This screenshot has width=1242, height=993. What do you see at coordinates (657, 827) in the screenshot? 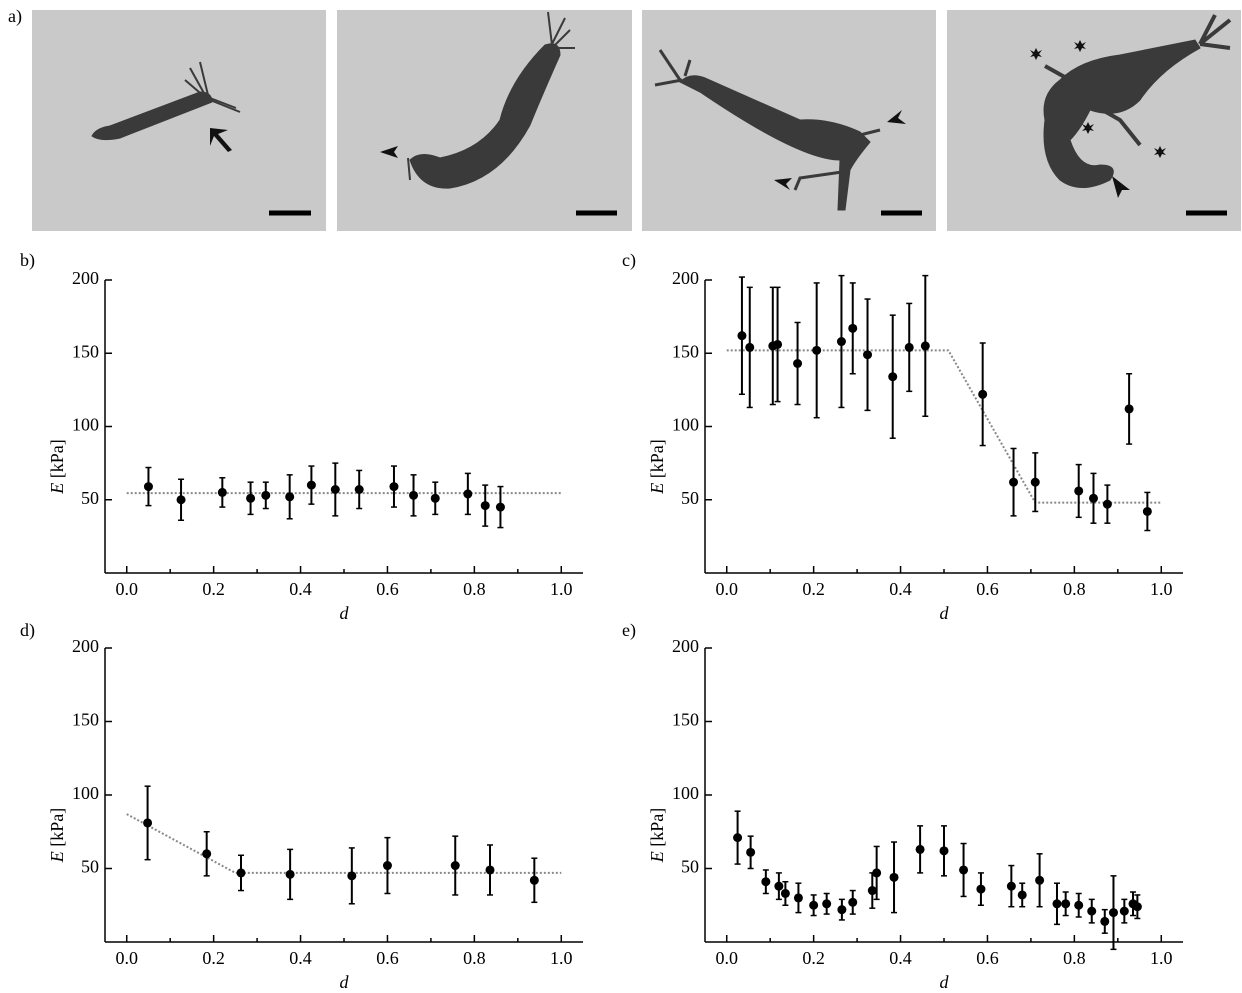
I see `y-label-unit: [kPa]` at bounding box center [657, 827].